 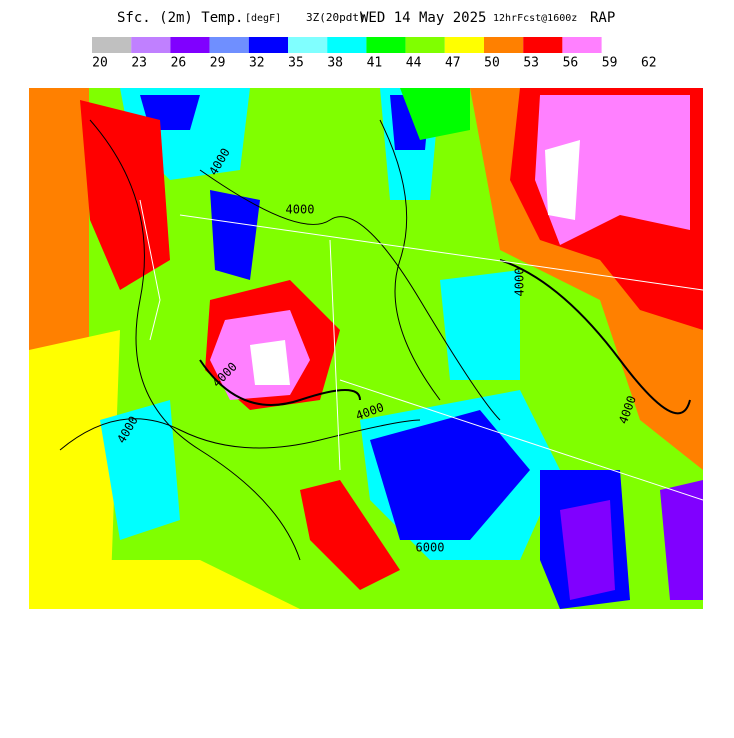 I want to click on title-part: 12hrFcst@1600z, so click(x=535, y=18).